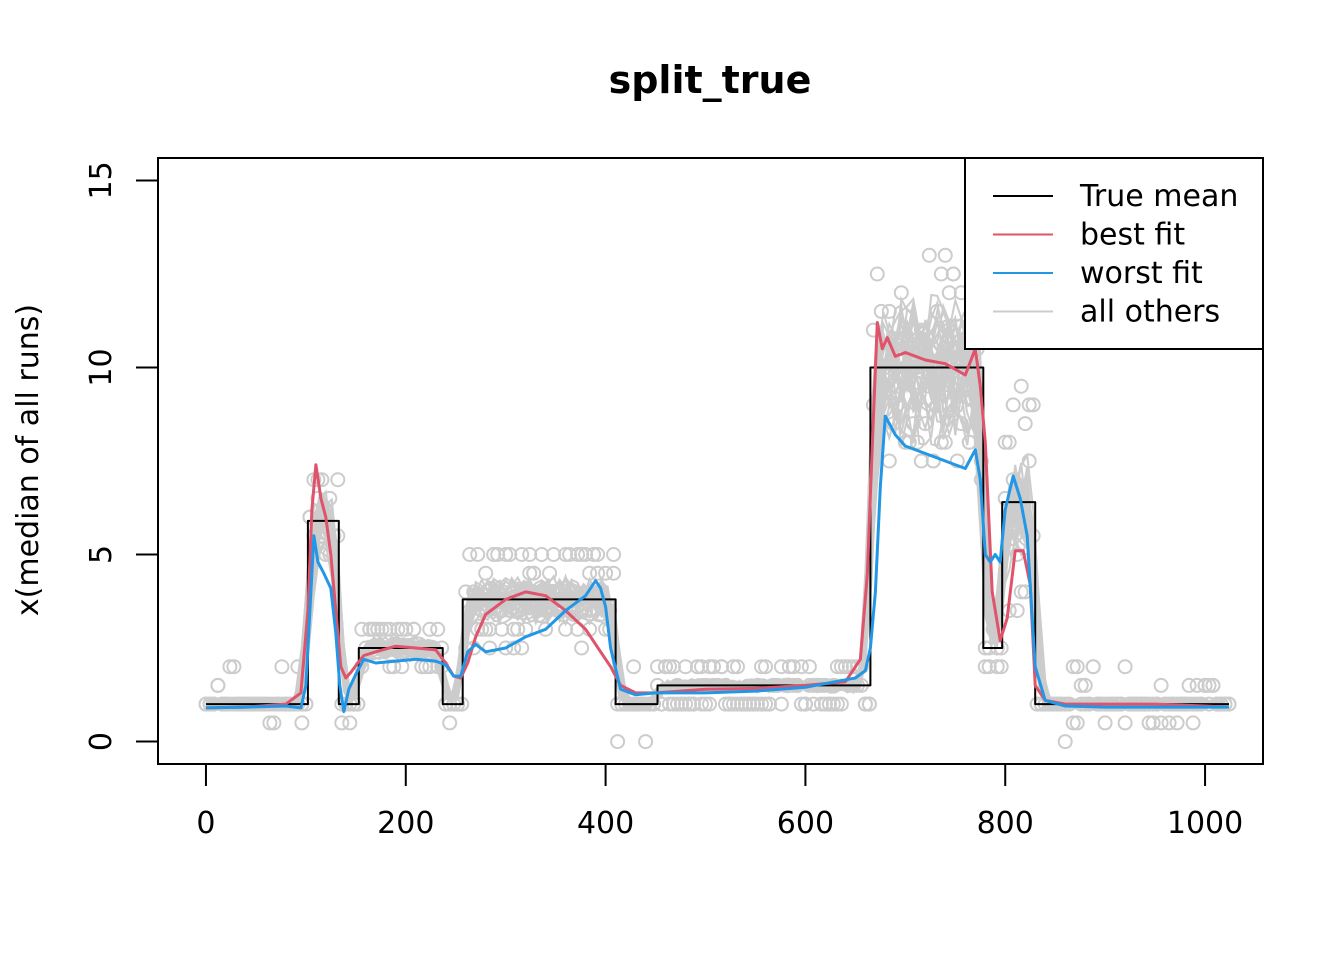 This screenshot has width=1344, height=960. What do you see at coordinates (1205, 823) in the screenshot?
I see `x-tick-label: 1000` at bounding box center [1205, 823].